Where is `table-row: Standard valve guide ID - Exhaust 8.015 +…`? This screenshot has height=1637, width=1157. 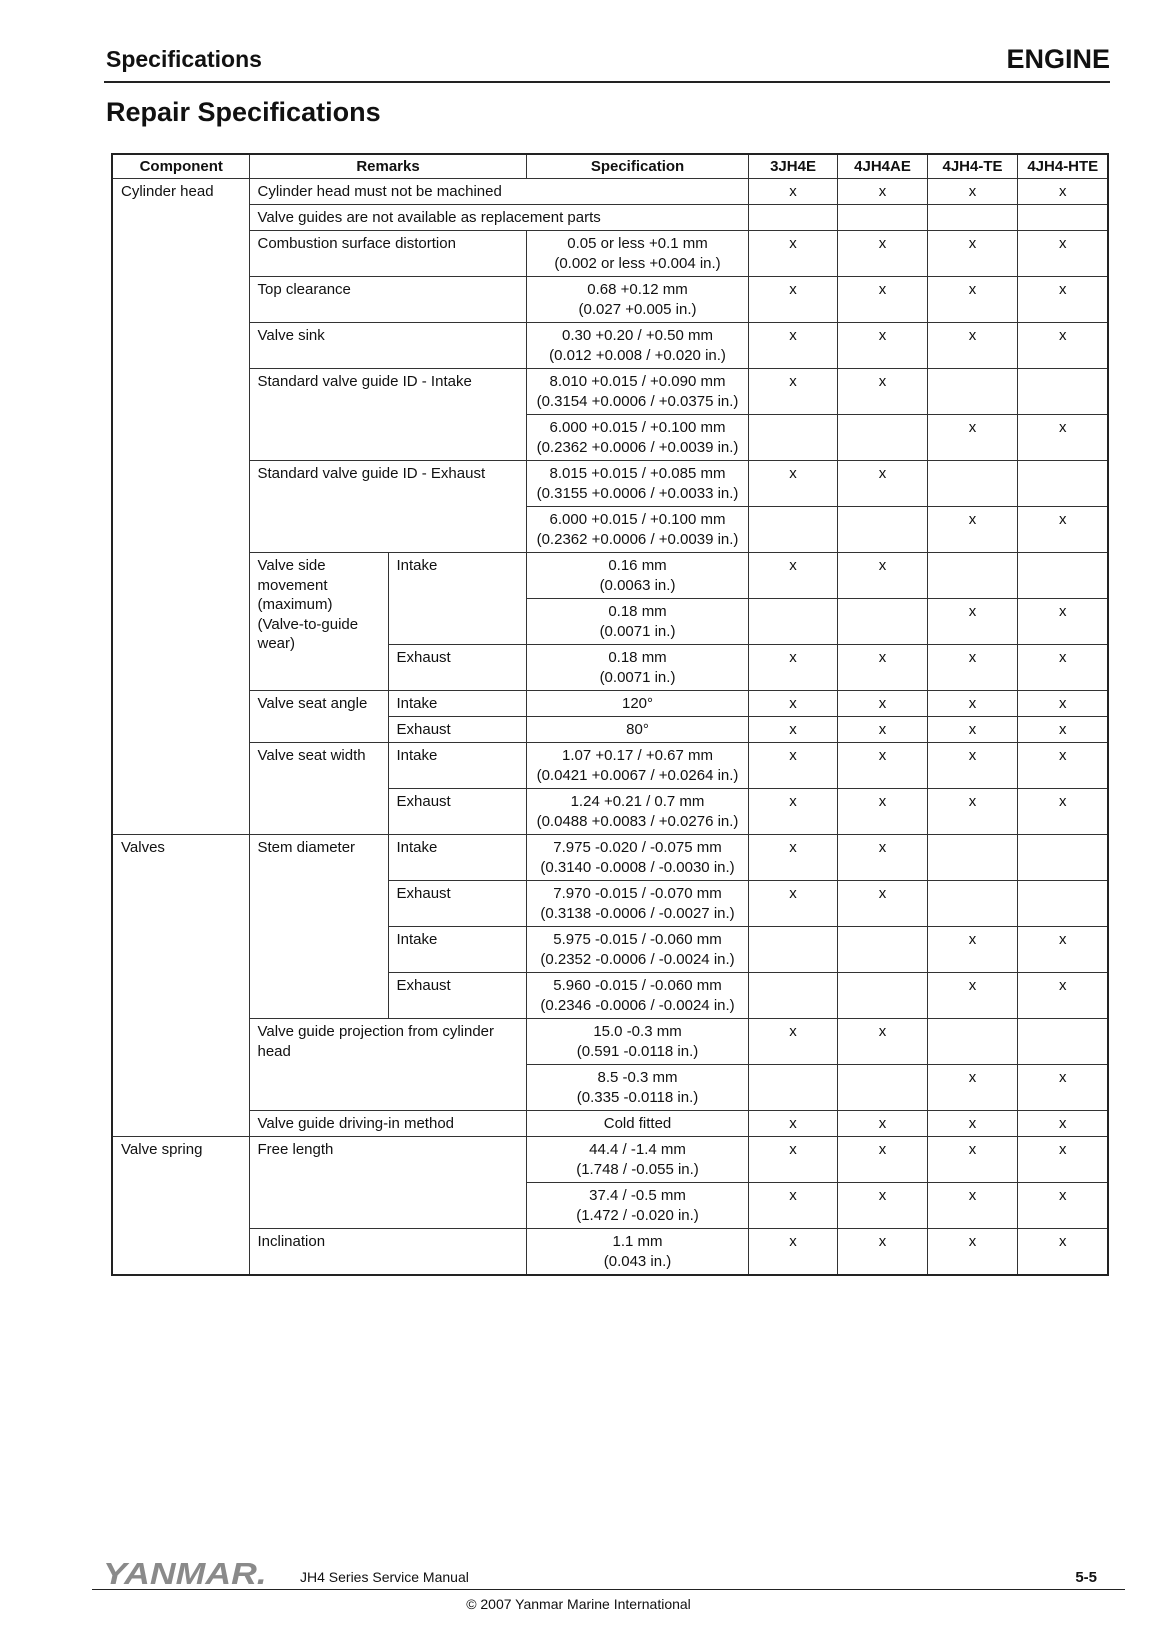 table-row: Standard valve guide ID - Exhaust 8.015 +… is located at coordinates (610, 506).